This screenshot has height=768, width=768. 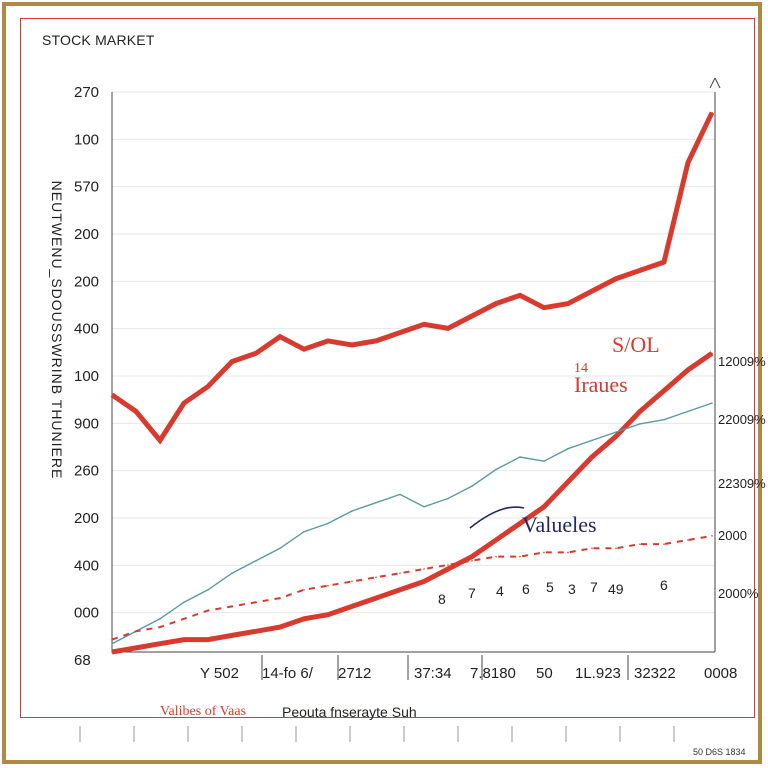 I want to click on inline-digit: 8, so click(x=442, y=599).